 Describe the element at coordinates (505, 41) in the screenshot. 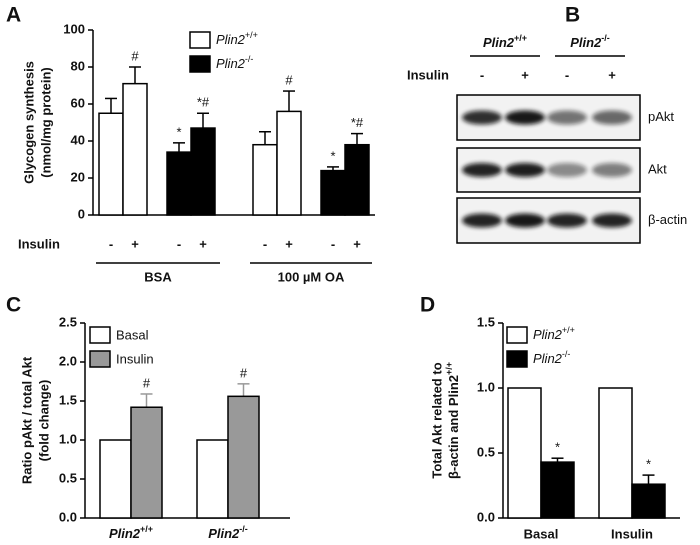

I see `column-label: Plin2+/+` at that location.